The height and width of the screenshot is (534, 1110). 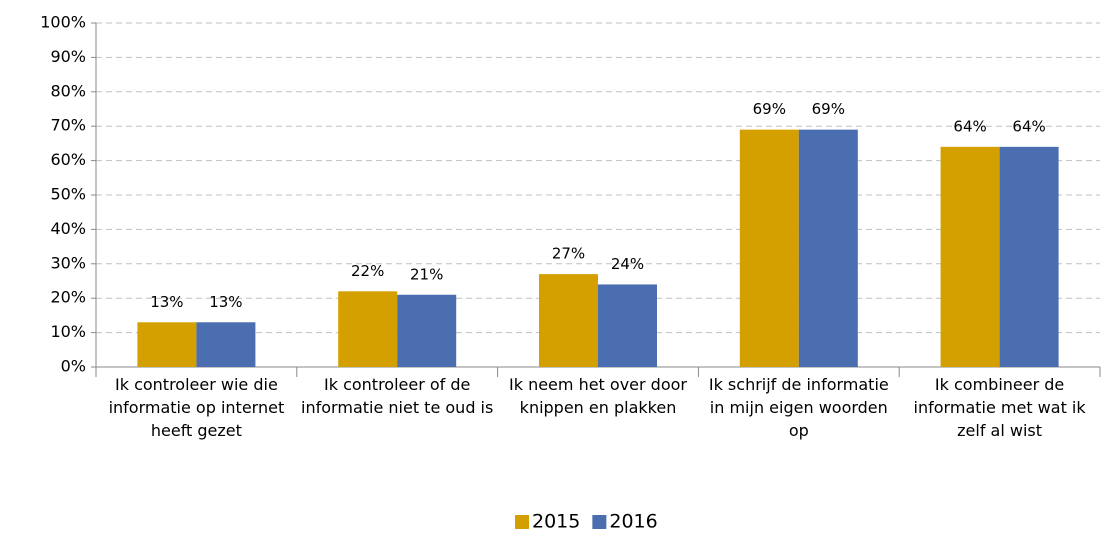 I want to click on x-tick-label: Ik neem het over door knippen en plakken, so click(x=598, y=396).